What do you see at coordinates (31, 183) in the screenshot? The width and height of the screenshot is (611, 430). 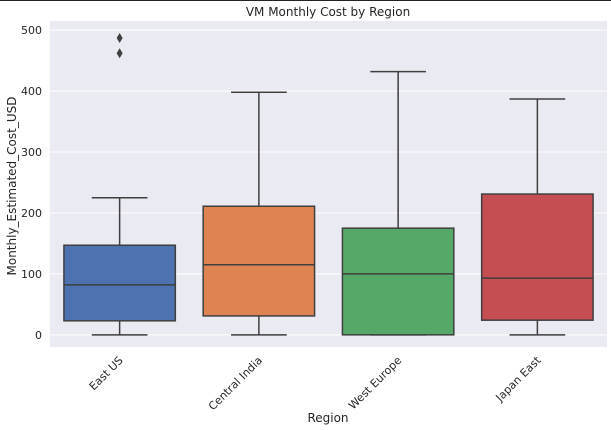 I see `y-axis-ticks: 0 100 200 300 400 500` at bounding box center [31, 183].